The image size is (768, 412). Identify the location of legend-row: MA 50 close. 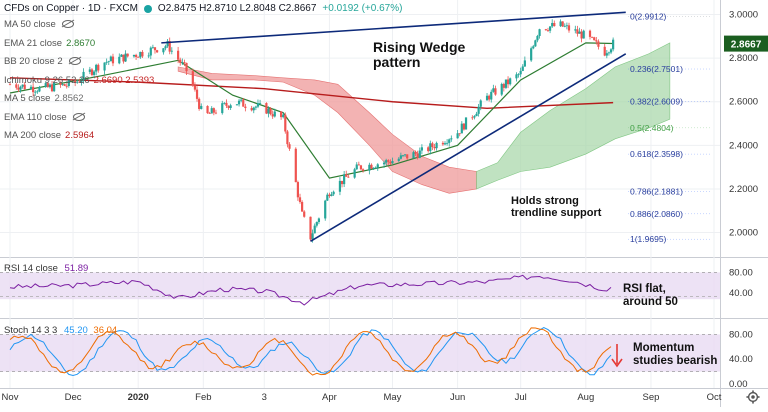
(39, 24).